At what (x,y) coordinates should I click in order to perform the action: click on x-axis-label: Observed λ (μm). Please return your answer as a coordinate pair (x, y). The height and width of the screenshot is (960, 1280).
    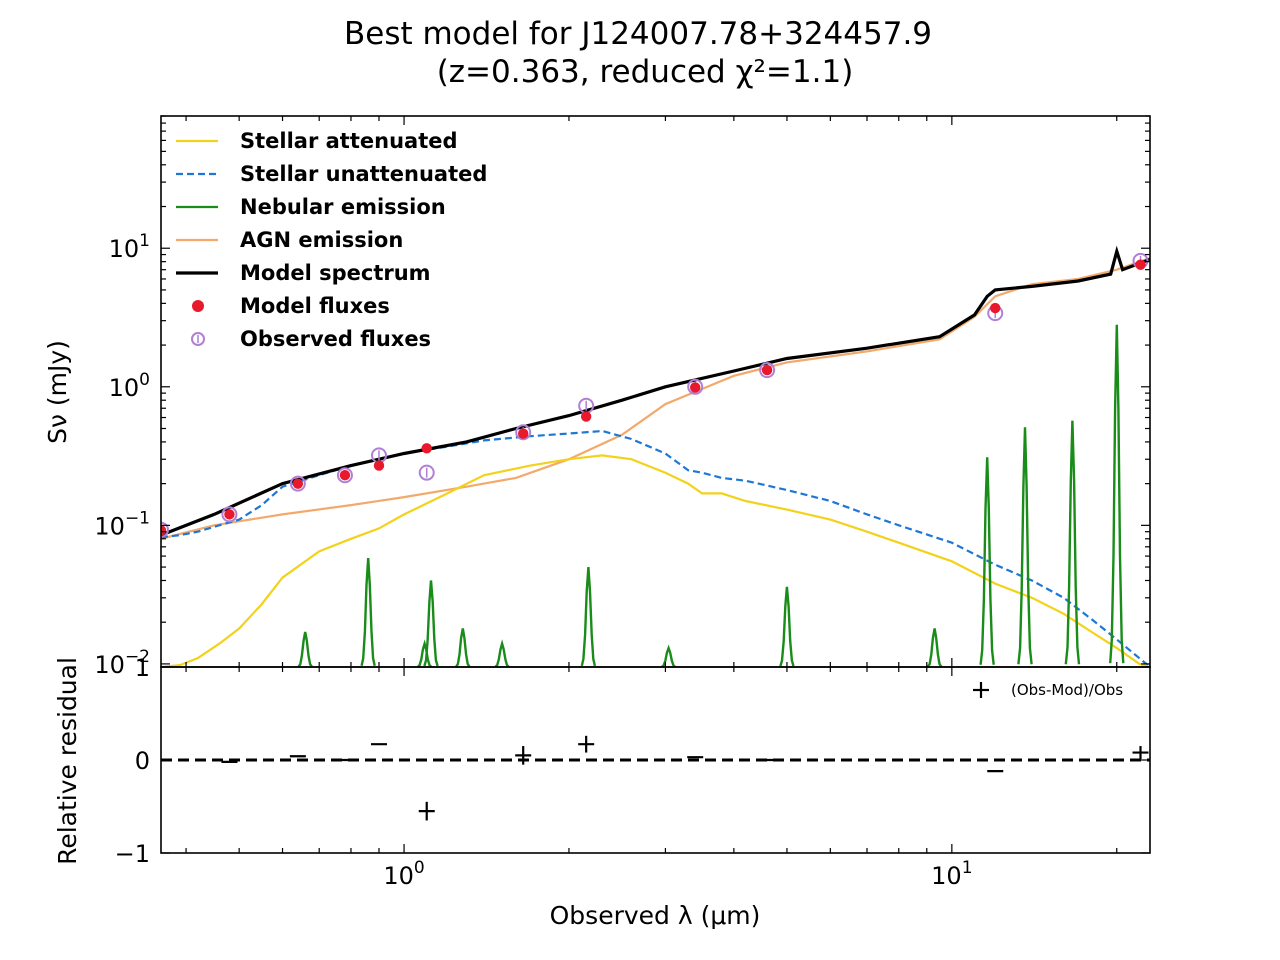
    Looking at the image, I should click on (655, 915).